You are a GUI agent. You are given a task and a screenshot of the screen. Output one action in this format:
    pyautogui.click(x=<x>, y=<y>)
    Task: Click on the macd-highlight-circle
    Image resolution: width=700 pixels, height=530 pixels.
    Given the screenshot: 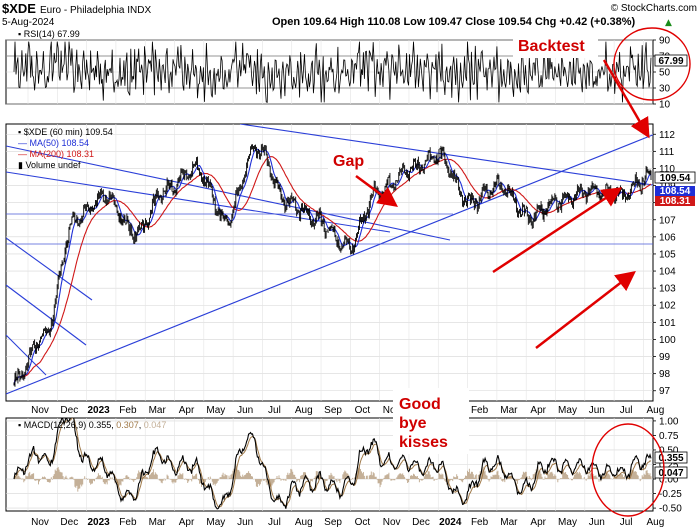 What is the action you would take?
    pyautogui.click(x=628, y=470)
    